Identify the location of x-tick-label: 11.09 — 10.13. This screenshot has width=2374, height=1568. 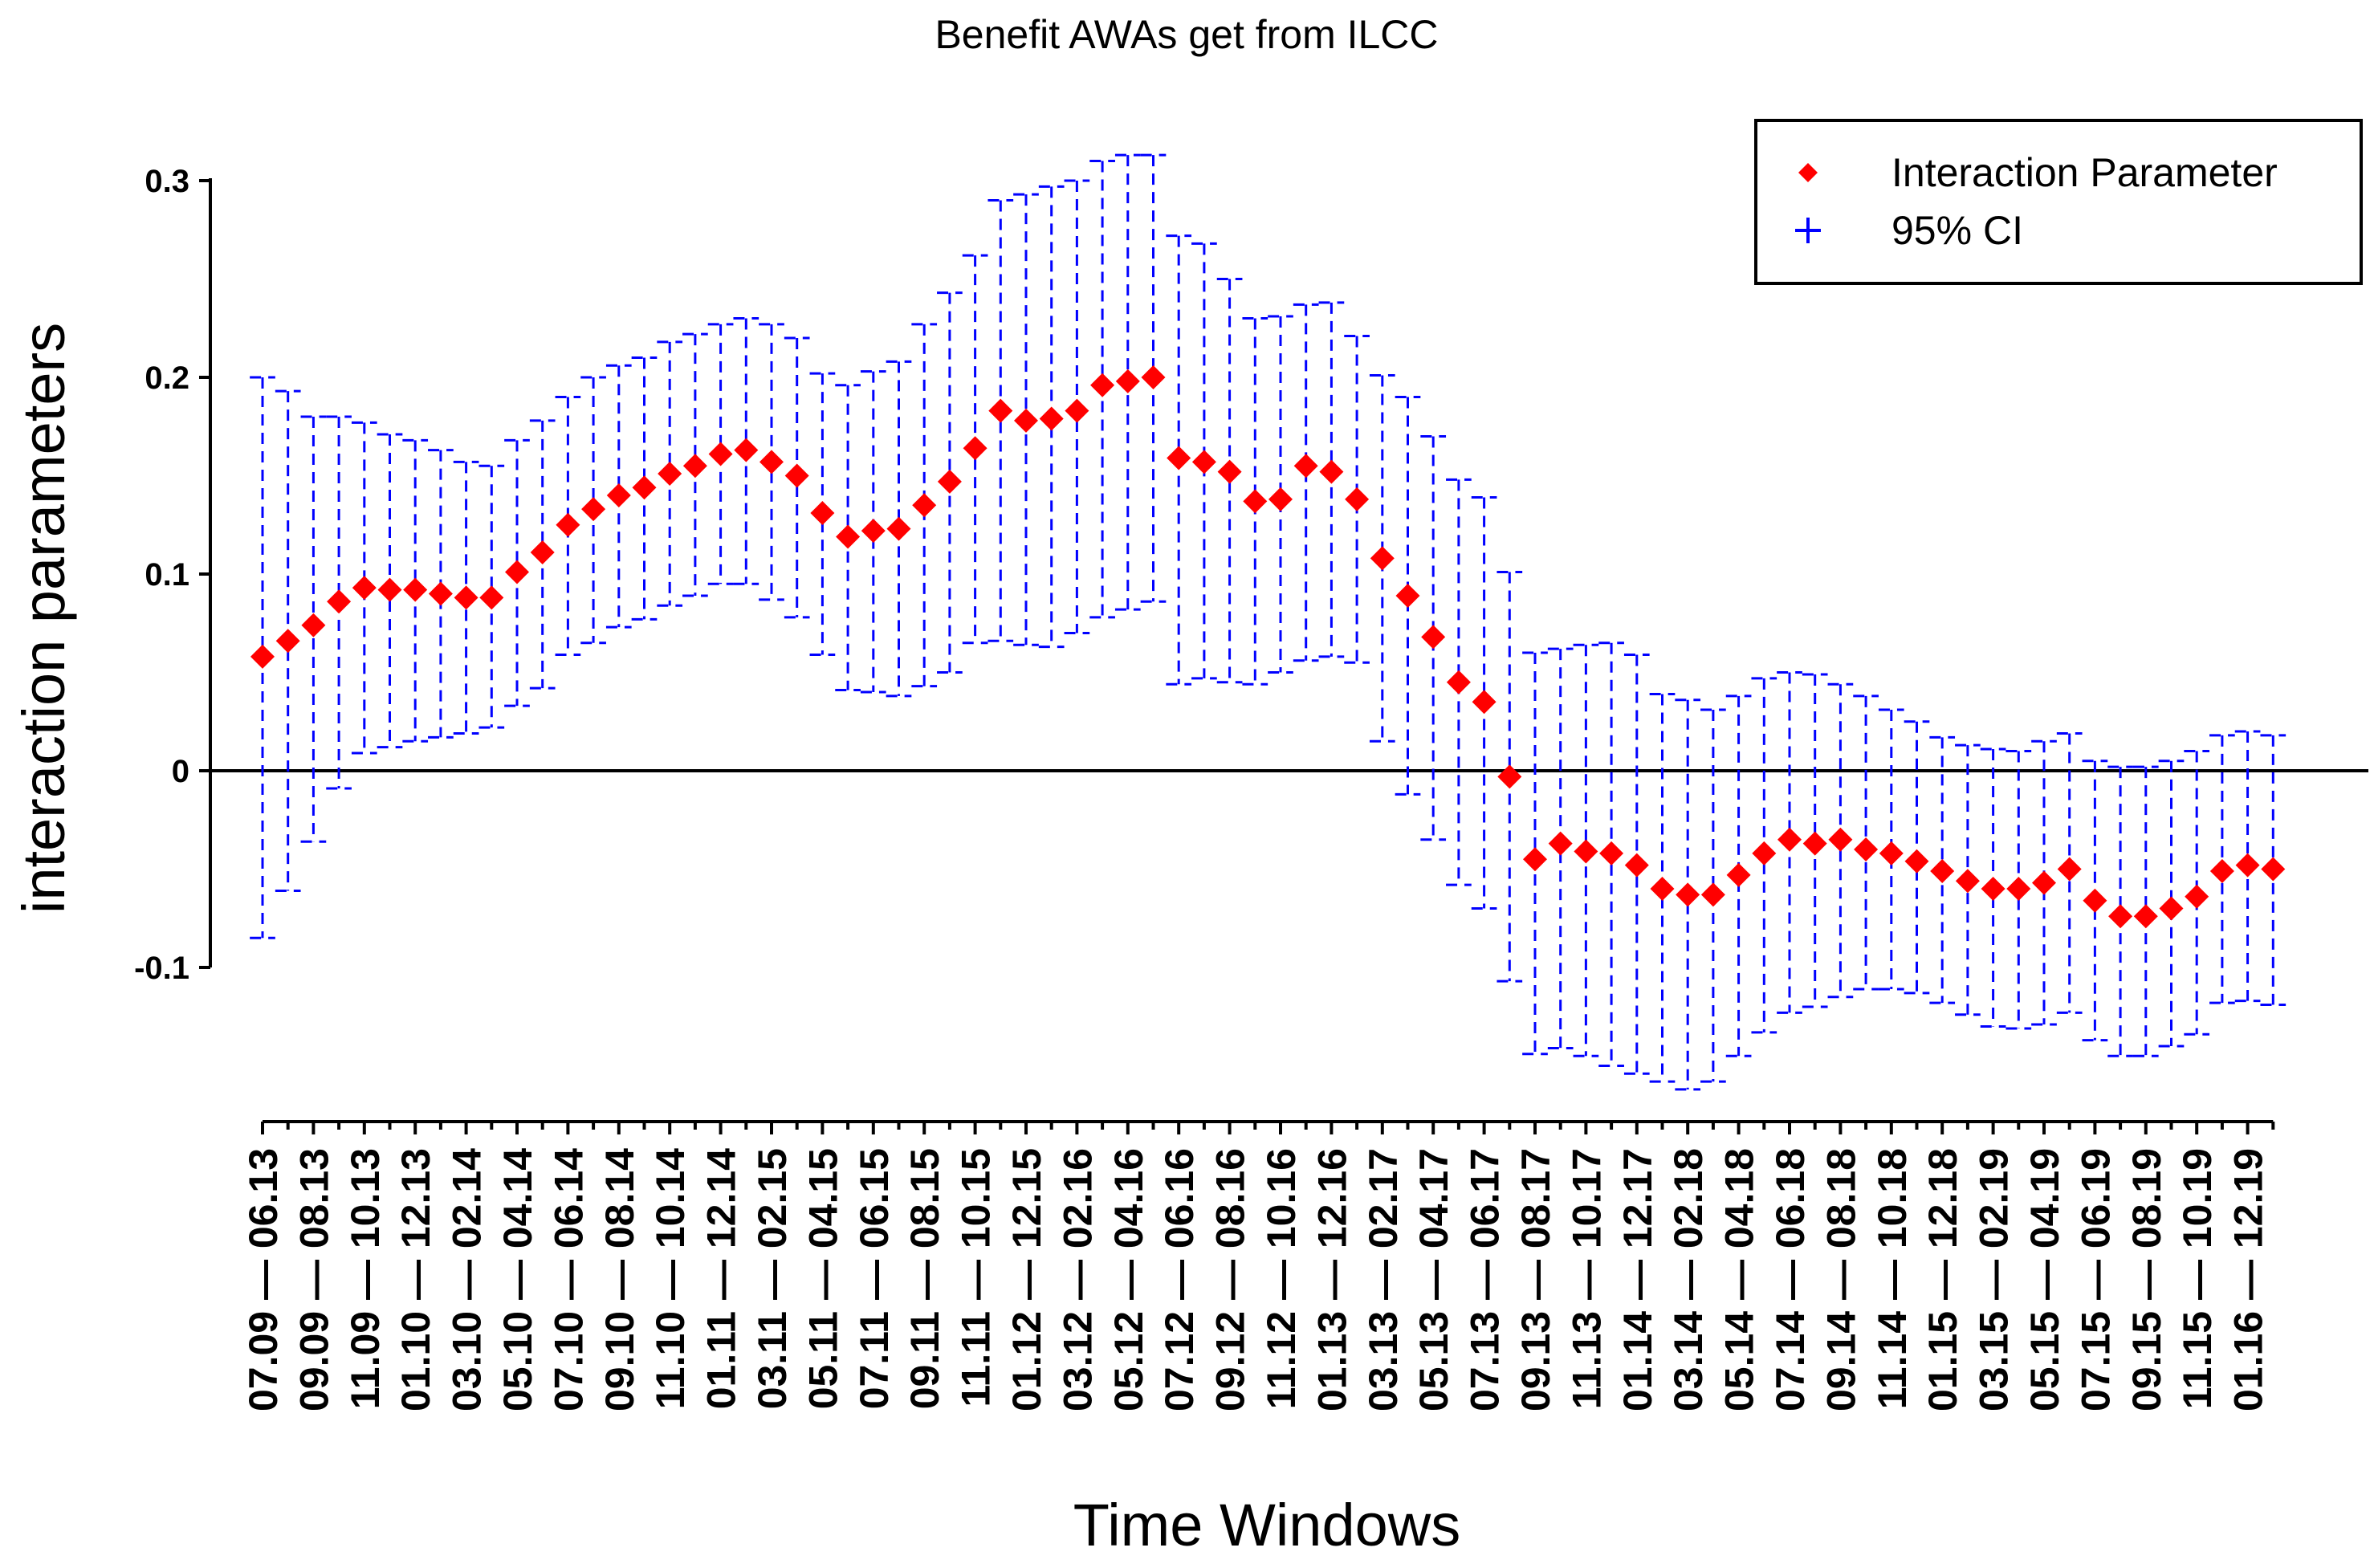
(365, 1278).